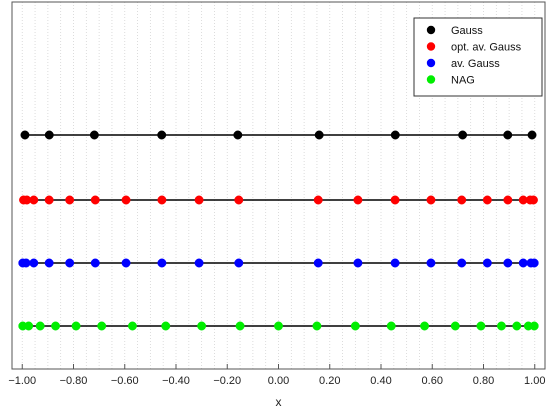  Describe the element at coordinates (483, 381) in the screenshot. I see `x-tick-label: 0.80` at that location.